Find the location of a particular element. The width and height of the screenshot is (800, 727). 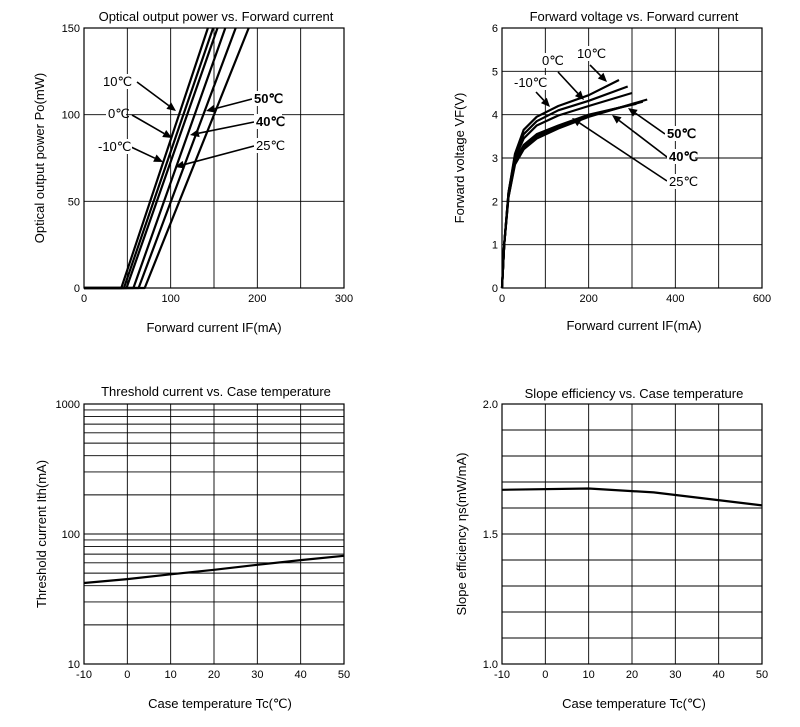

x-tick-label: 50 is located at coordinates (762, 675).